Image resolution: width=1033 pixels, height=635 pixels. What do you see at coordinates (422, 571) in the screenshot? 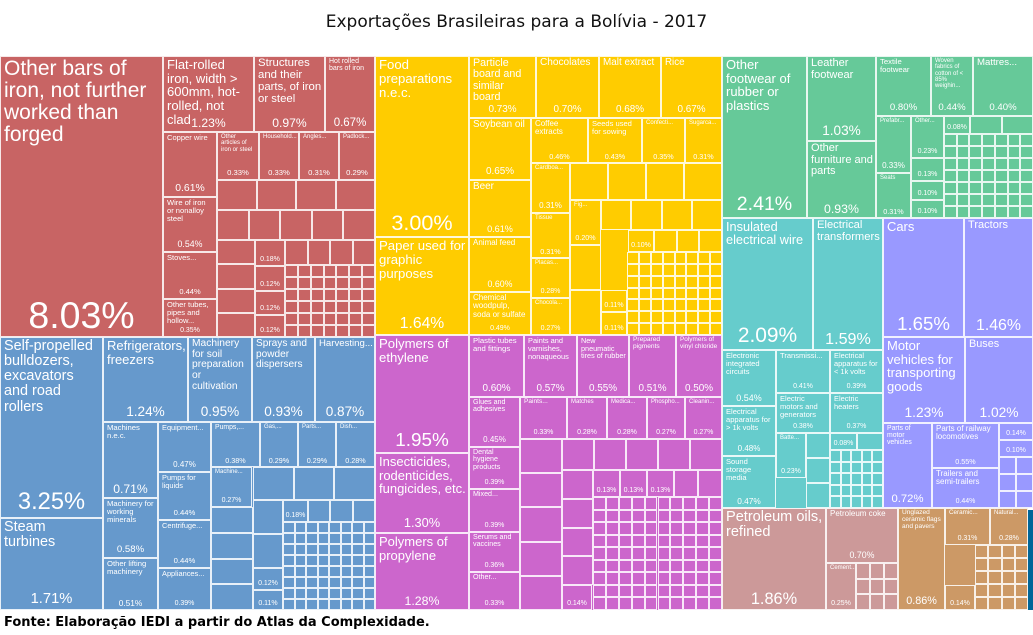
I see `treemap-tile: Polymers of propylene 1.28%` at bounding box center [422, 571].